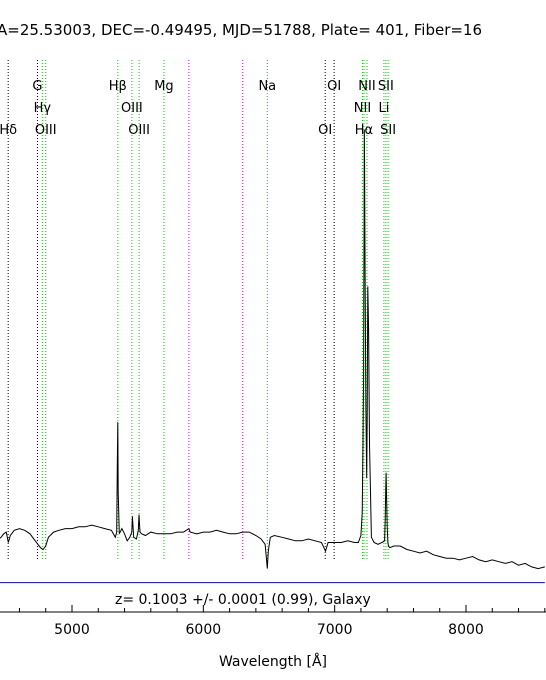 The height and width of the screenshot is (680, 546). Describe the element at coordinates (43, 108) in the screenshot. I see `line-marker-label: Hγ` at that location.